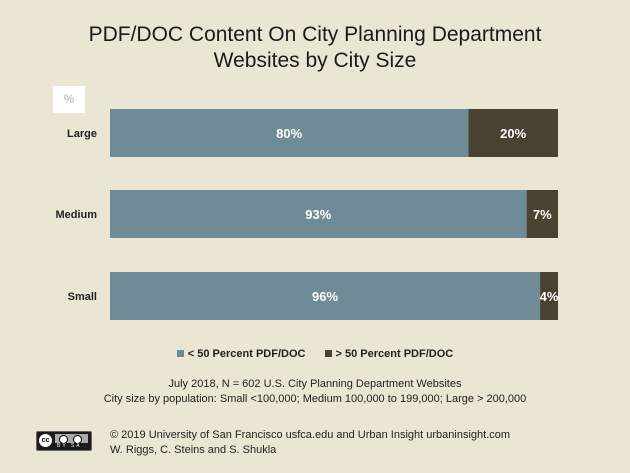 The height and width of the screenshot is (473, 630). I want to click on chart-title-line-2: Websites by City Size, so click(315, 60).